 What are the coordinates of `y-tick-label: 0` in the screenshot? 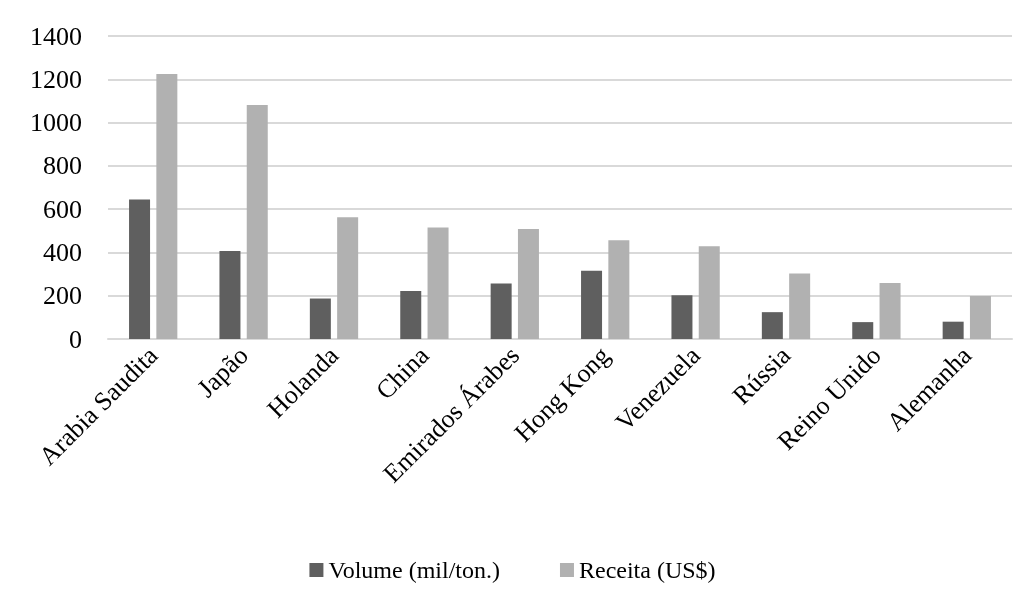 It's located at (75, 339).